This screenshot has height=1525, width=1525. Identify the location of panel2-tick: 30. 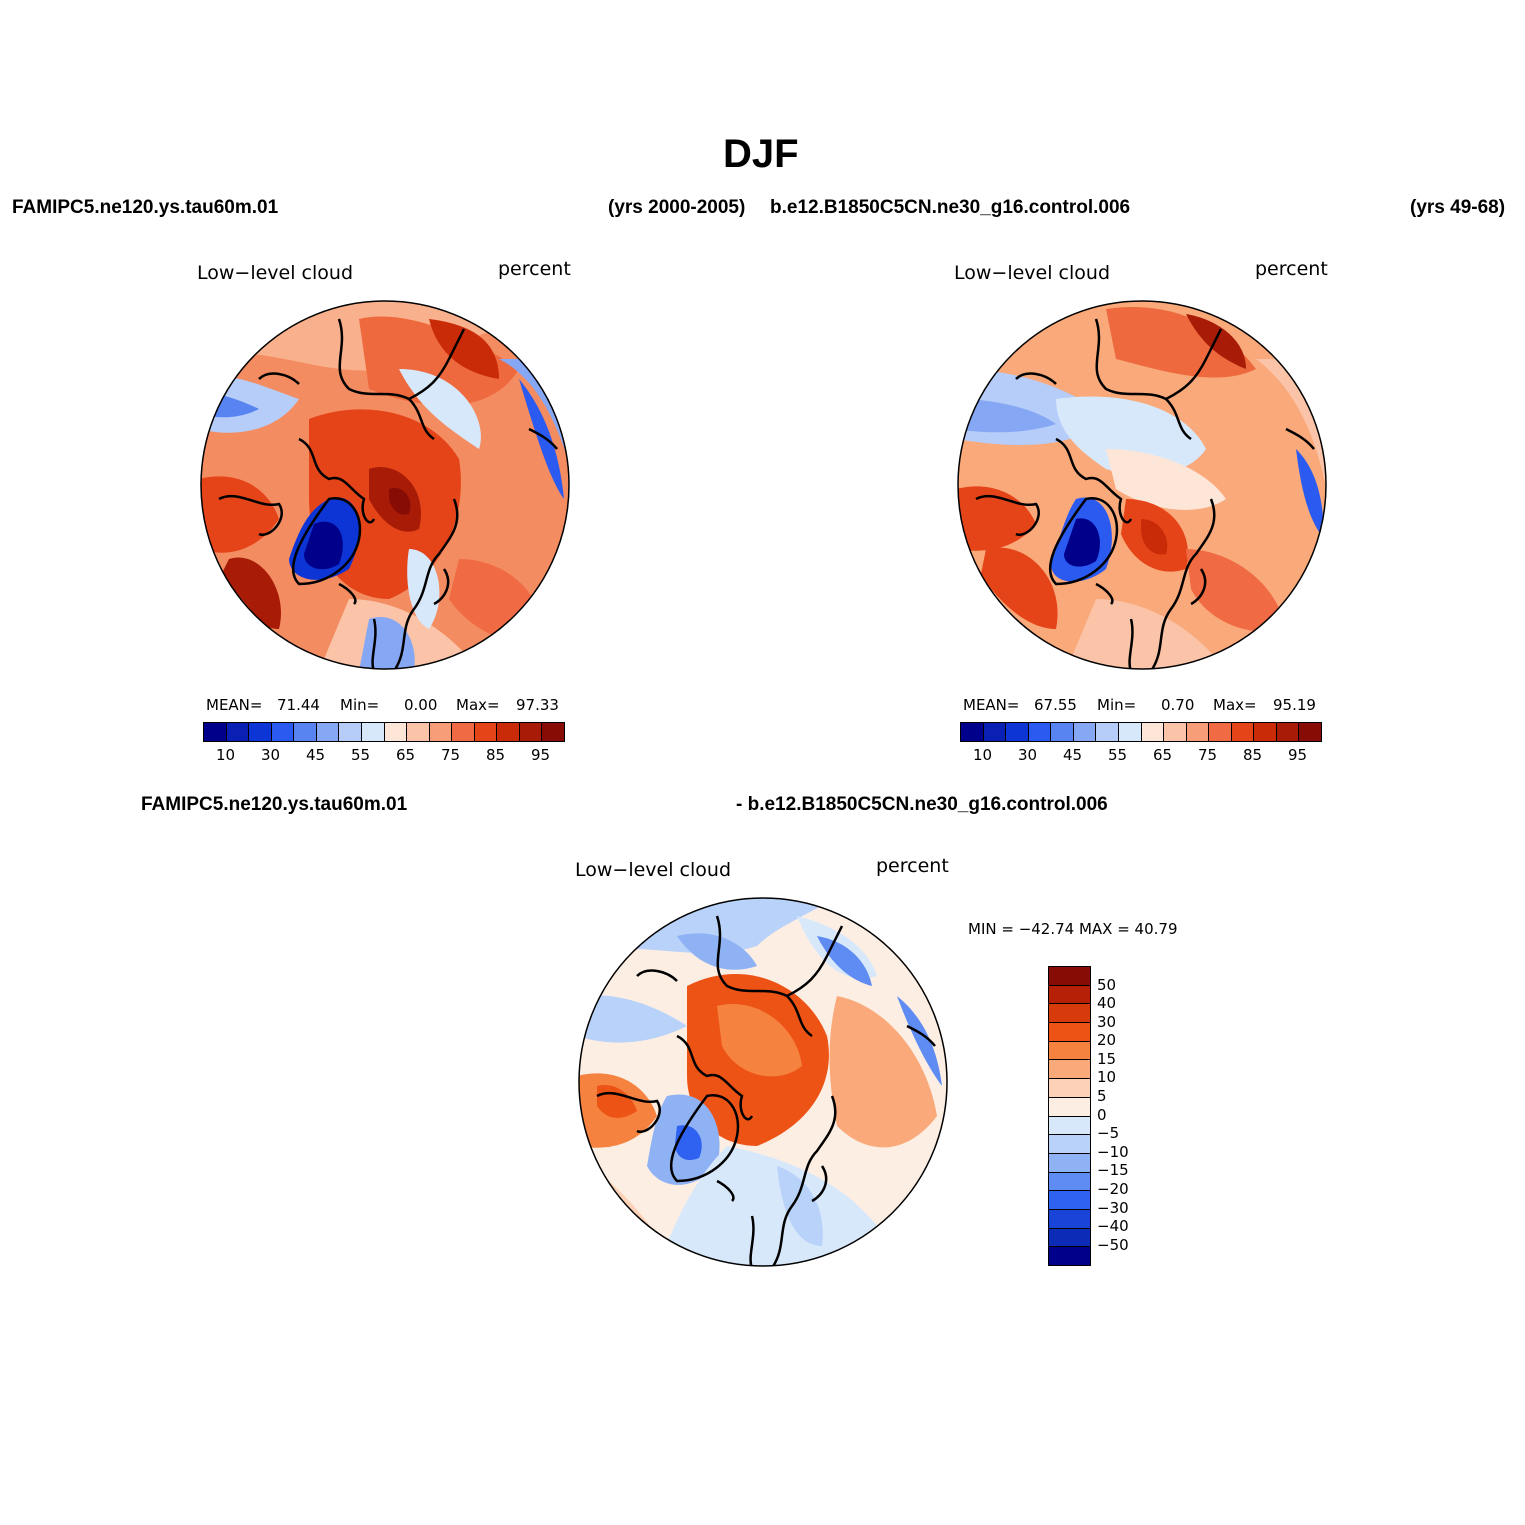
(1028, 755).